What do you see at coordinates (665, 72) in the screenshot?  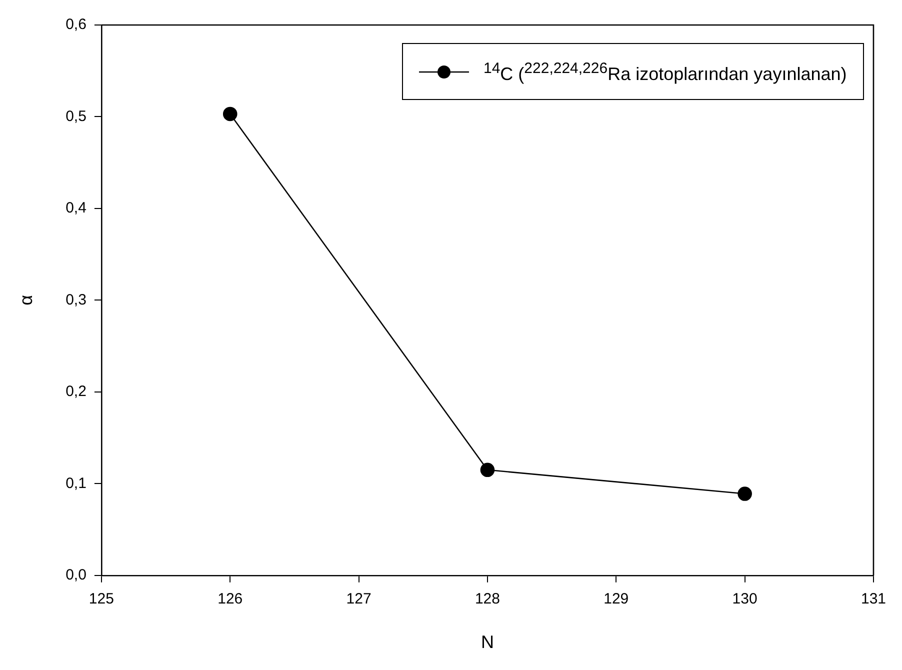 I see `legend-label: $^{14}$C ($^{222,224,226}$Ra izotoplarından yayınlanan)` at bounding box center [665, 72].